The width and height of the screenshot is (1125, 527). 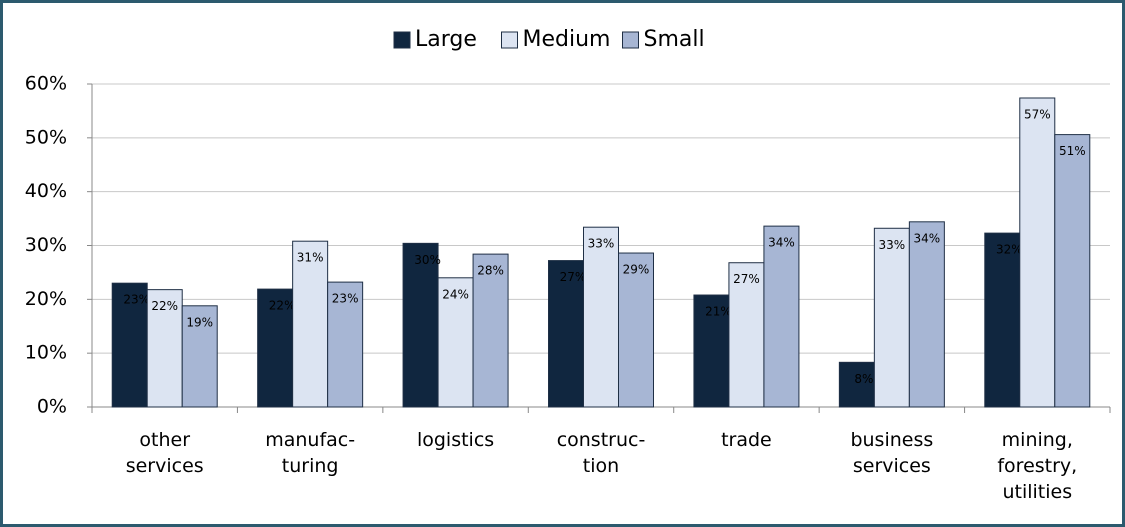 I want to click on legend-label: Medium, so click(x=567, y=39).